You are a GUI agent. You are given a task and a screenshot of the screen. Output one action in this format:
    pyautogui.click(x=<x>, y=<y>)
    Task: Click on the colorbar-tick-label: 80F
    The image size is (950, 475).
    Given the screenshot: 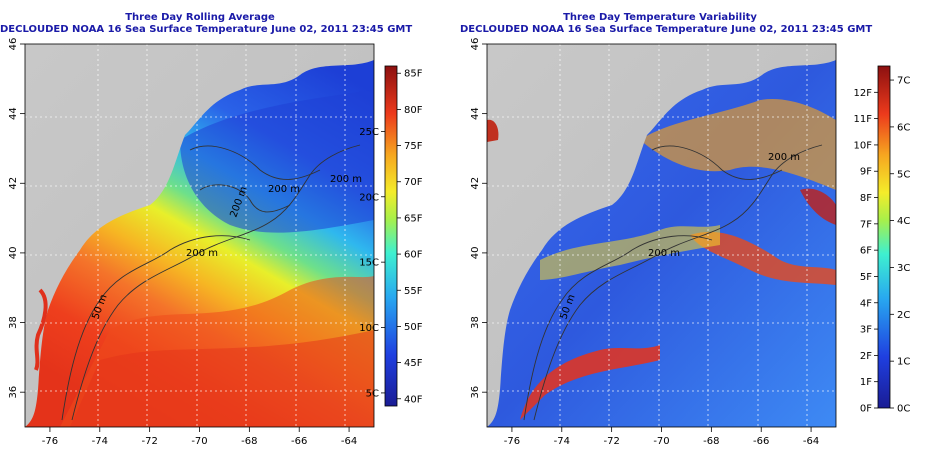 What is the action you would take?
    pyautogui.click(x=413, y=110)
    